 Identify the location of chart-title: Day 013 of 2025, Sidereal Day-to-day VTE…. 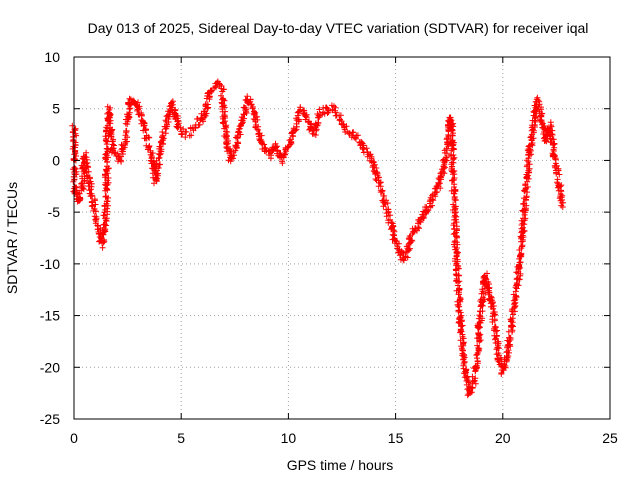
(338, 28).